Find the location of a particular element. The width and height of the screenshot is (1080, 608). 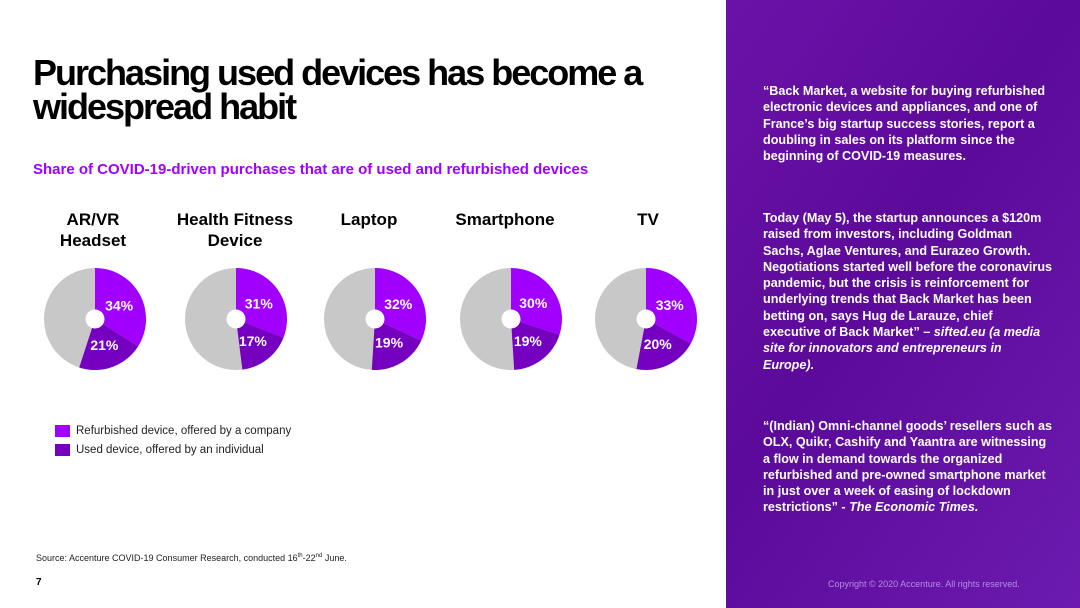

data-label-used: 17% is located at coordinates (253, 341).